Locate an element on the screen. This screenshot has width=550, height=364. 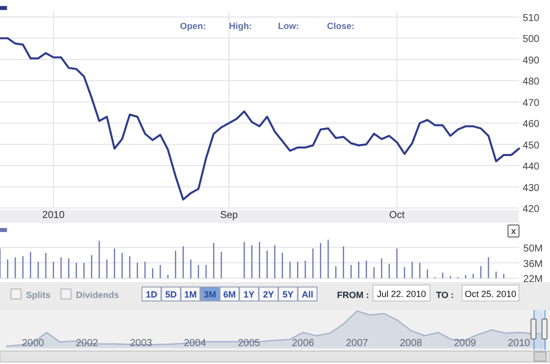
y-tick-label: 480 is located at coordinates (531, 82).